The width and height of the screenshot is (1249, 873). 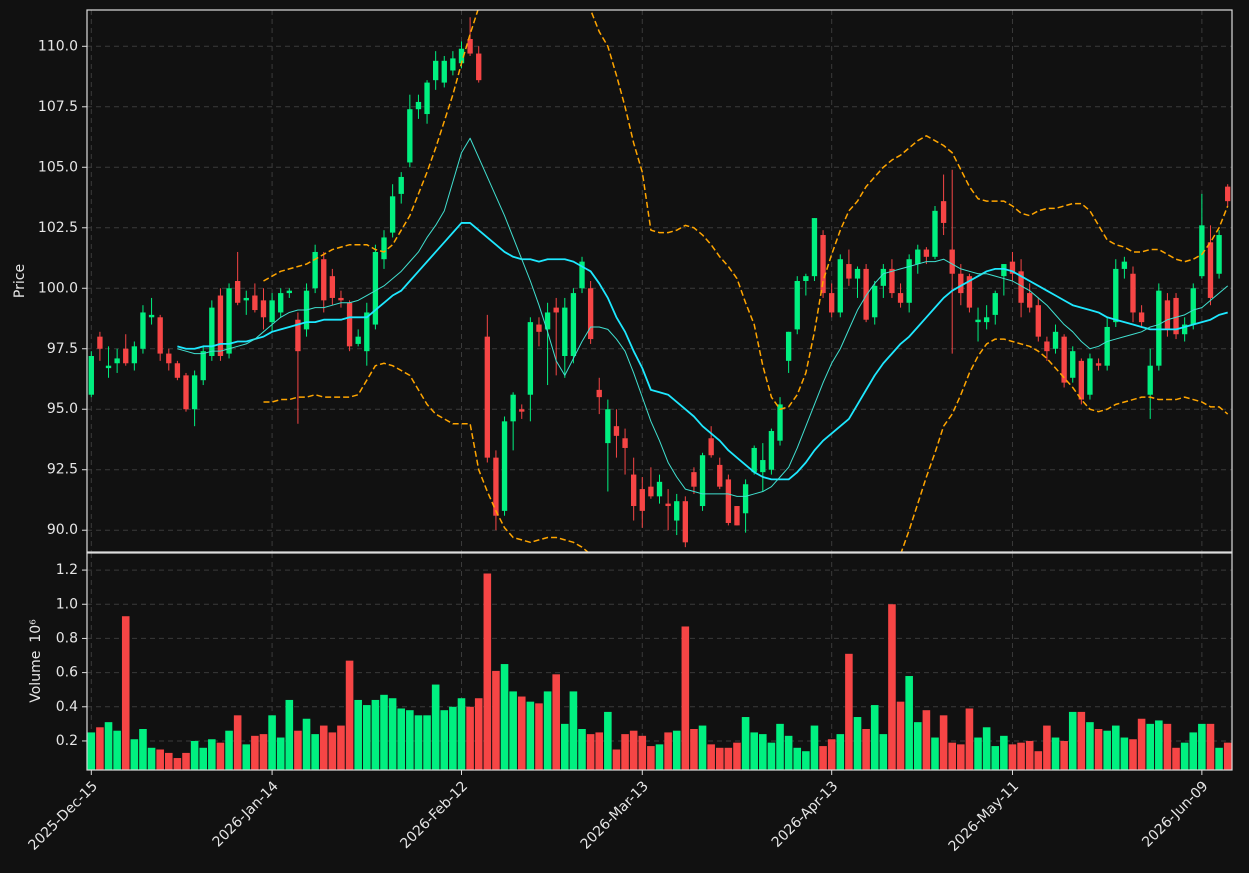 I want to click on y-tick-label: 105.0, so click(x=58, y=167).